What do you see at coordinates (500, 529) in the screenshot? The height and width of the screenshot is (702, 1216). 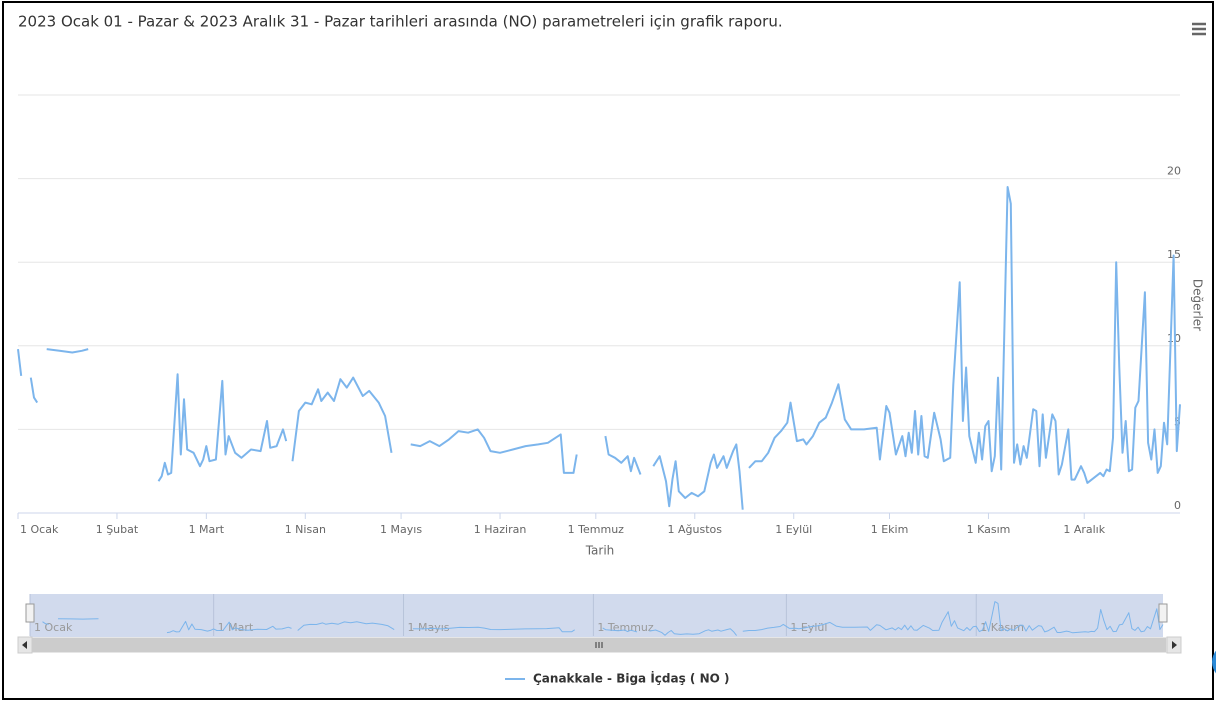 I see `x-tick-label: 1 Haziran` at bounding box center [500, 529].